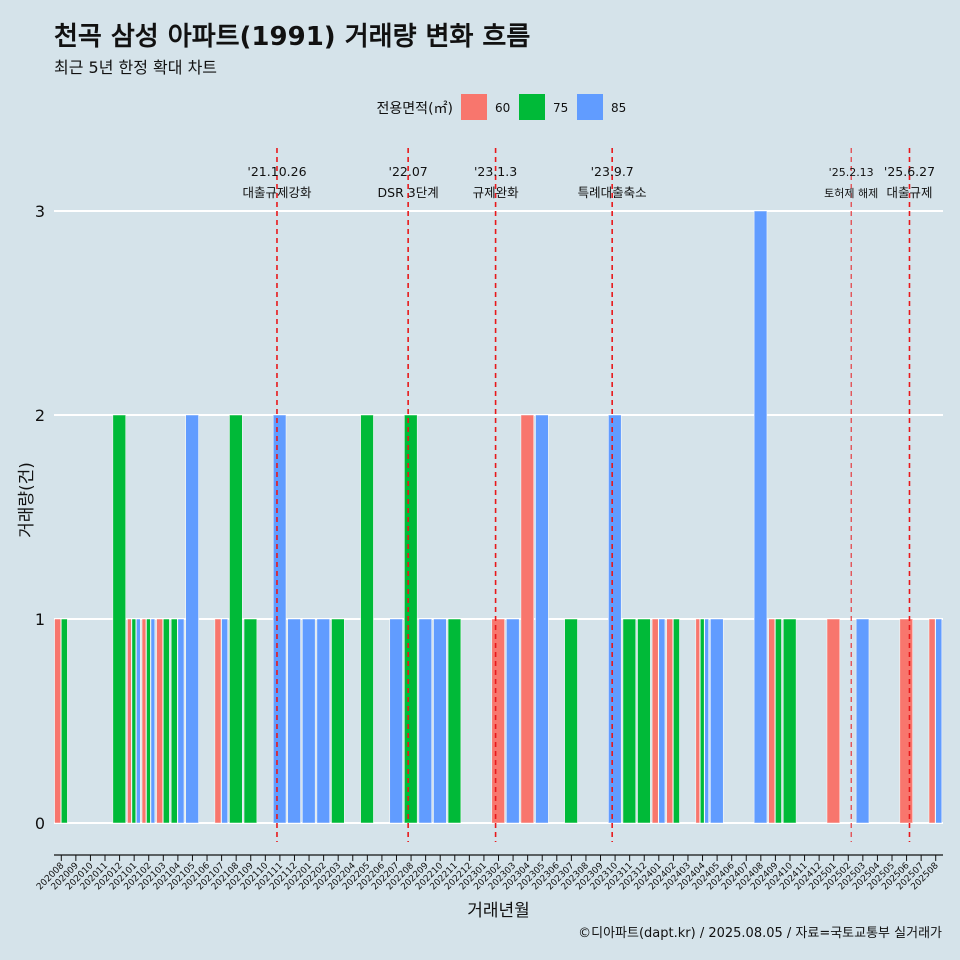  Describe the element at coordinates (408, 192) in the screenshot. I see `event-label: DSR 3단계` at that location.